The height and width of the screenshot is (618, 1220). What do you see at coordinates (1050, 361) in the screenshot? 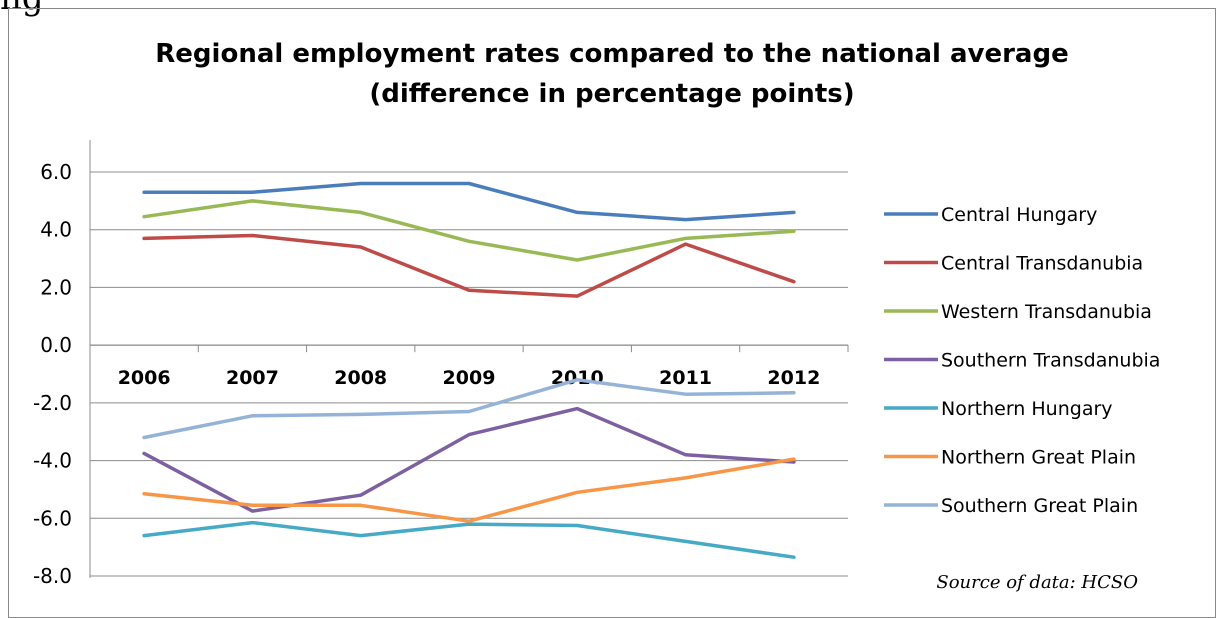
I see `legend-label: Southern Transdanubia` at bounding box center [1050, 361].